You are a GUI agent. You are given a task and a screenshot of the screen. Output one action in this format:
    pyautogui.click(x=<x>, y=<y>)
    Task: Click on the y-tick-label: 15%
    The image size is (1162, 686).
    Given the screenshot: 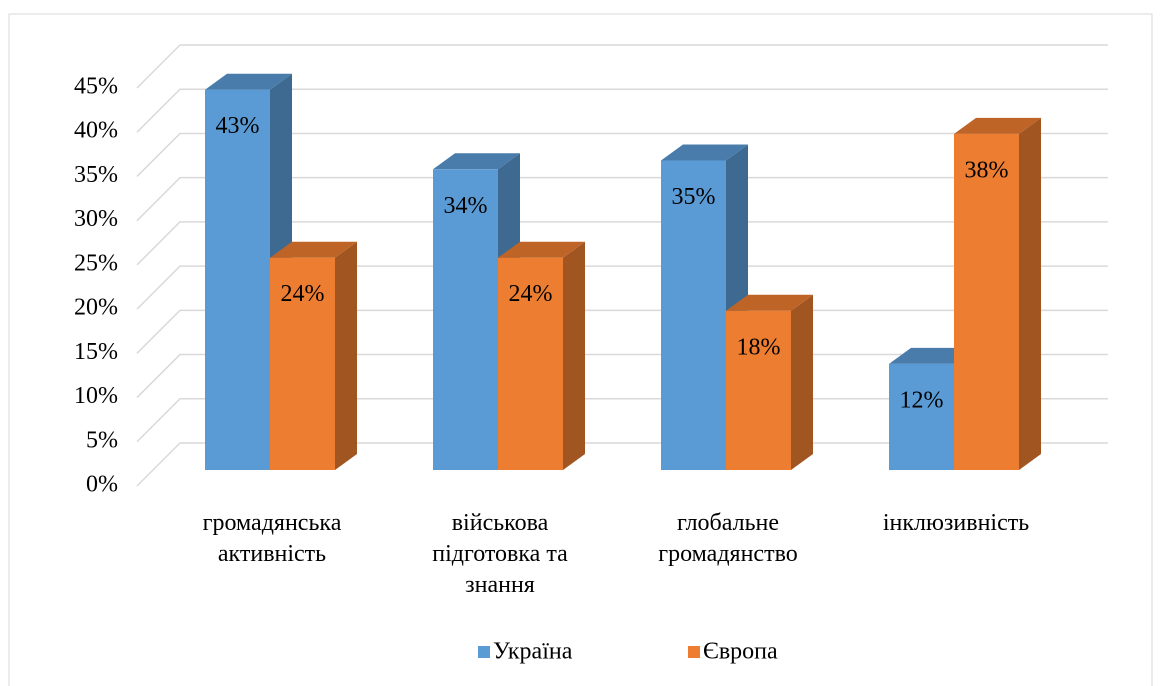 What is the action you would take?
    pyautogui.click(x=96, y=352)
    